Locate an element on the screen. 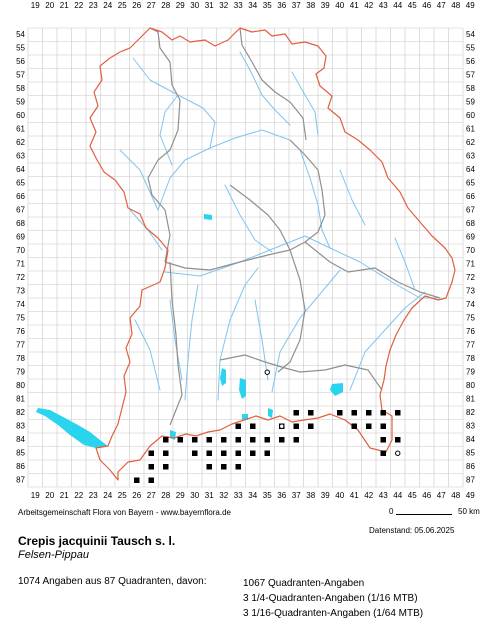 This screenshot has height=621, width=500. axis-label: 19 is located at coordinates (35, 495).